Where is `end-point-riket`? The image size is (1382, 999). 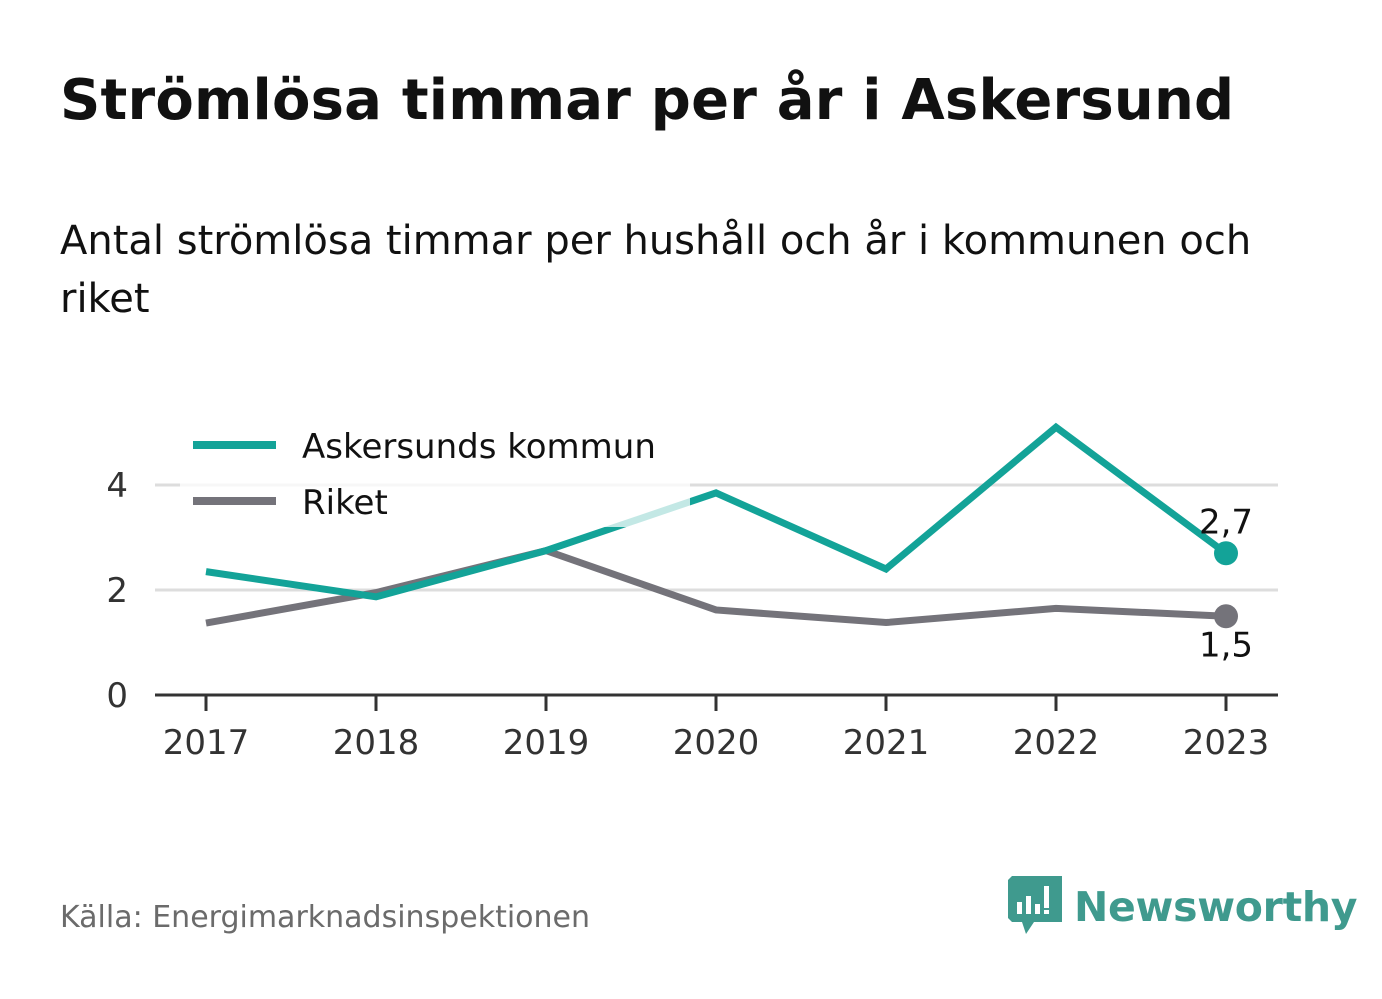 end-point-riket is located at coordinates (1226, 616).